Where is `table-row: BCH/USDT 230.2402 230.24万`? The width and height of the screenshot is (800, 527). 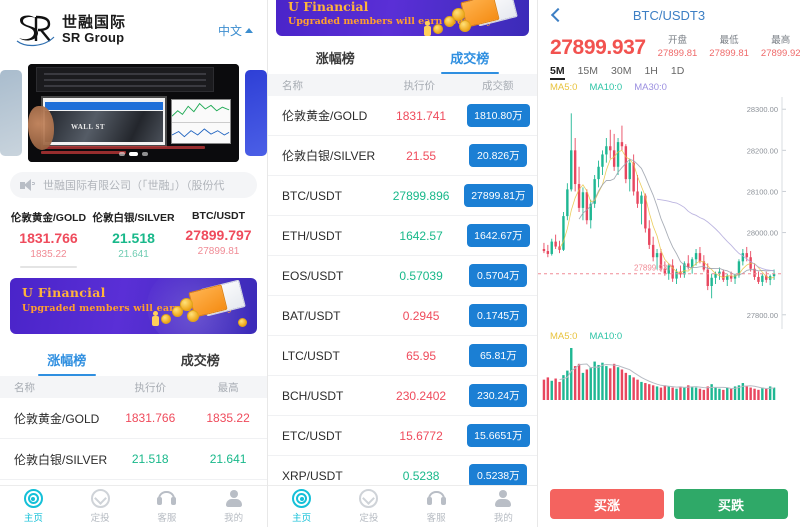 table-row: BCH/USDT 230.2402 230.24万 is located at coordinates (402, 396).